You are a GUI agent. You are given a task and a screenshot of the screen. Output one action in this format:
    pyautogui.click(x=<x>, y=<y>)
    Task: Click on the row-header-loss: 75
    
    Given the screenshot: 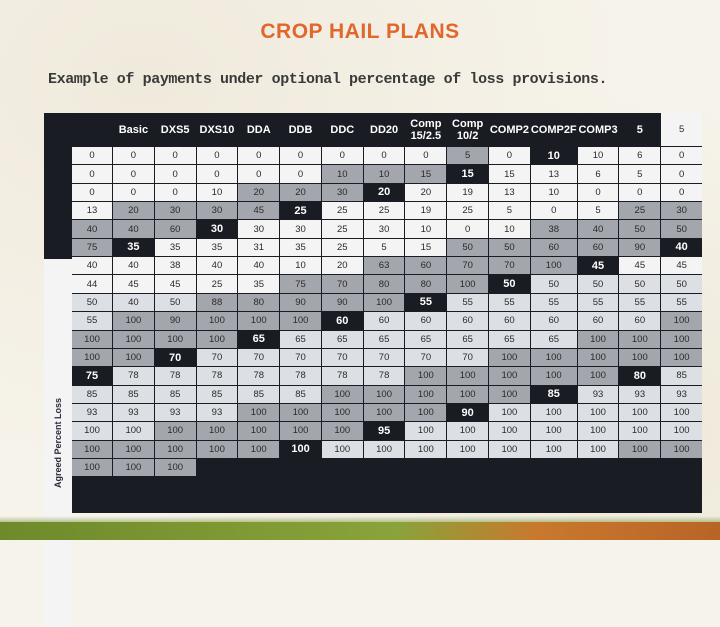 What is the action you would take?
    pyautogui.click(x=92, y=376)
    